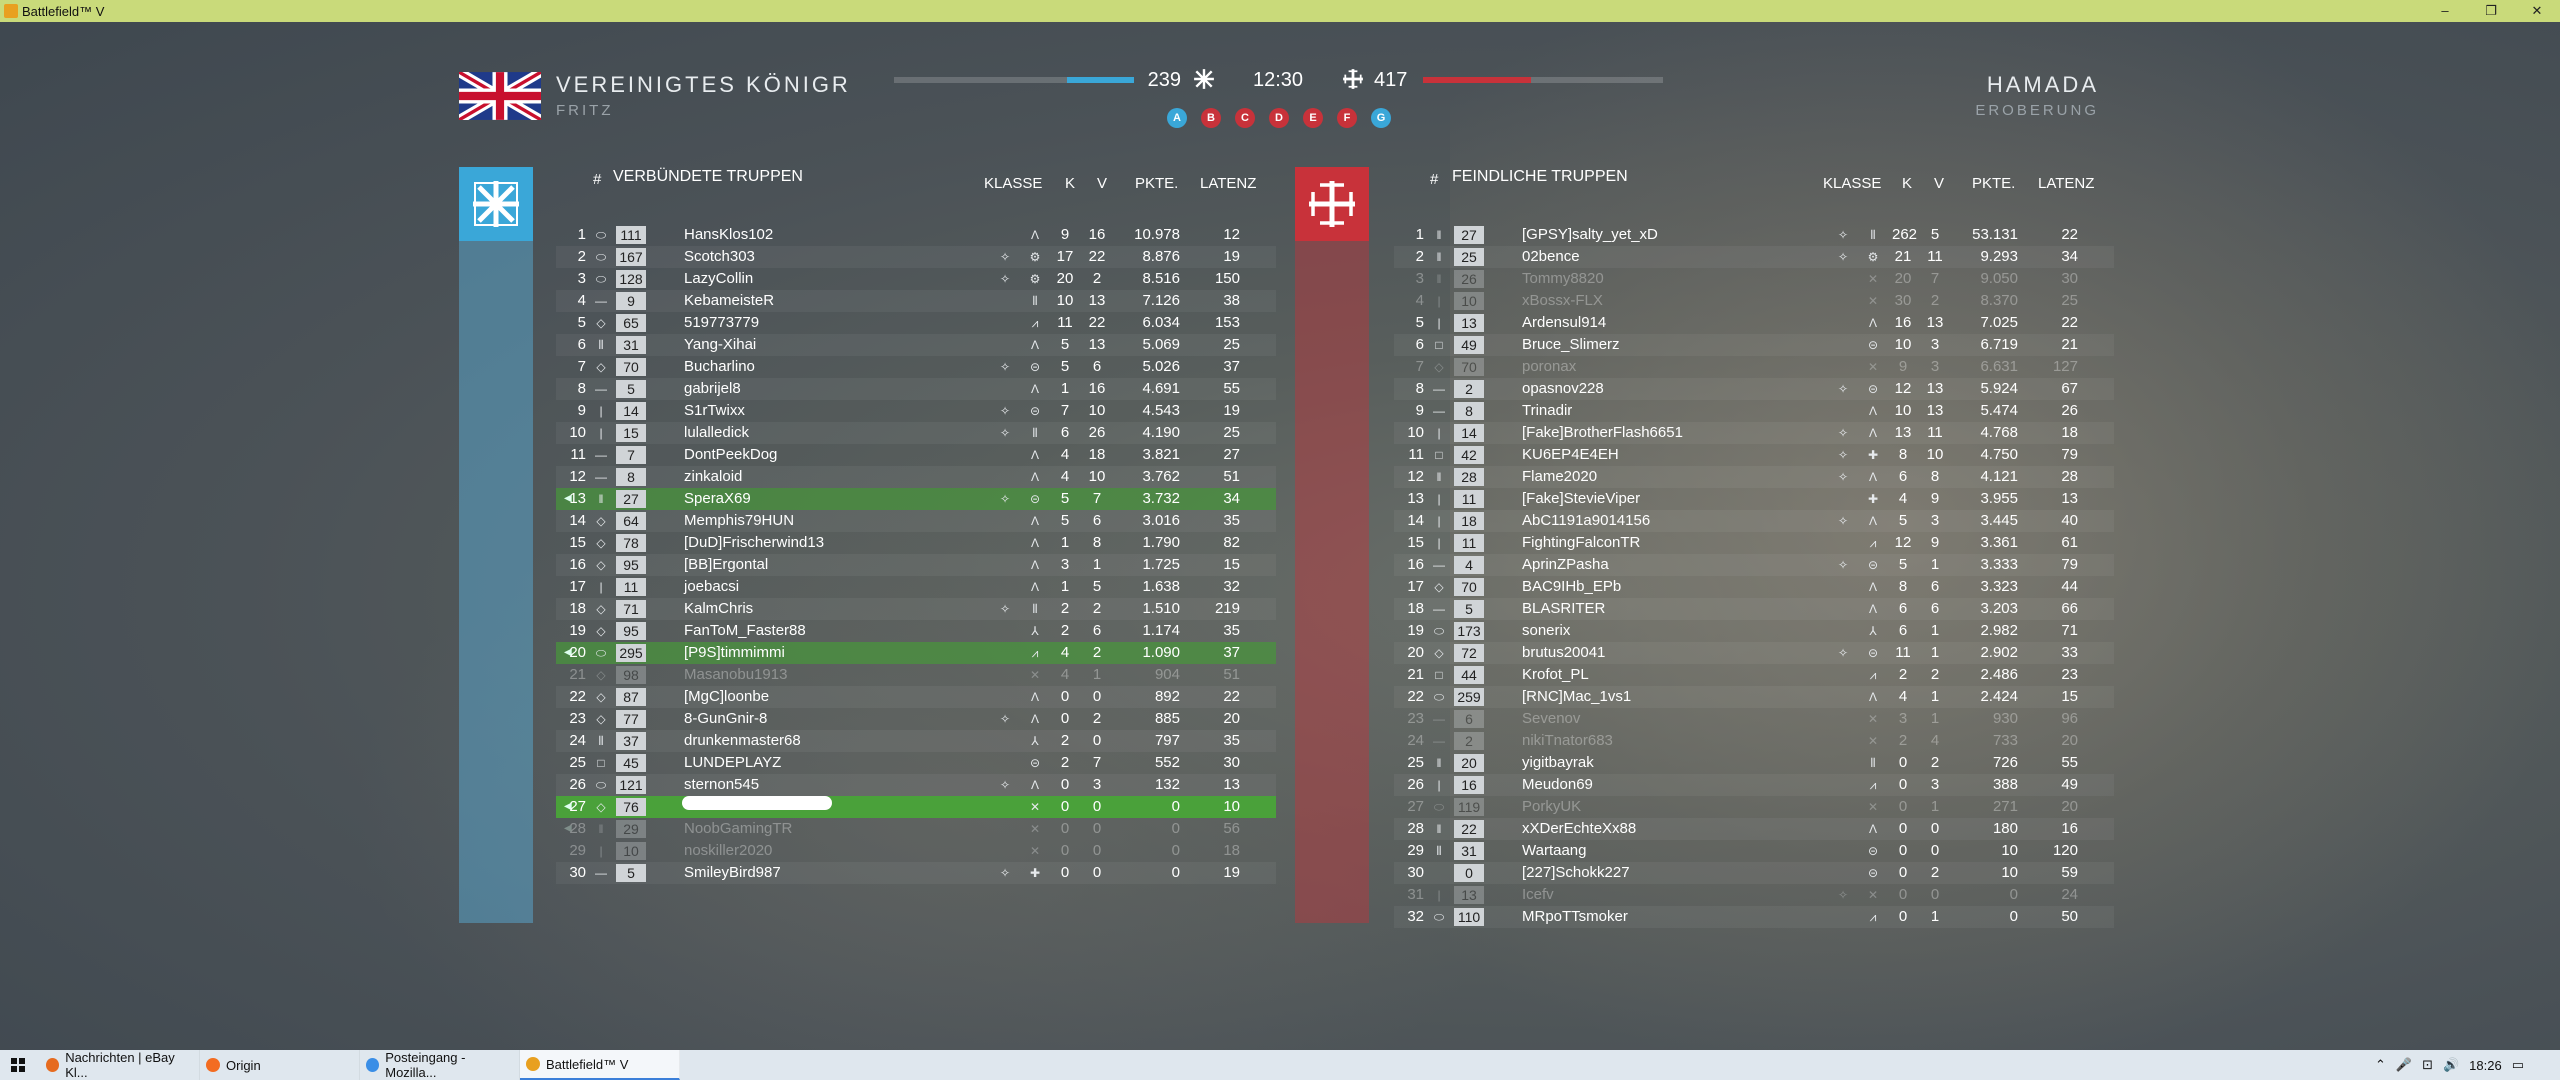 Image resolution: width=2560 pixels, height=1080 pixels. Describe the element at coordinates (1551, 256) in the screenshot. I see `player-name: 02bence` at that location.